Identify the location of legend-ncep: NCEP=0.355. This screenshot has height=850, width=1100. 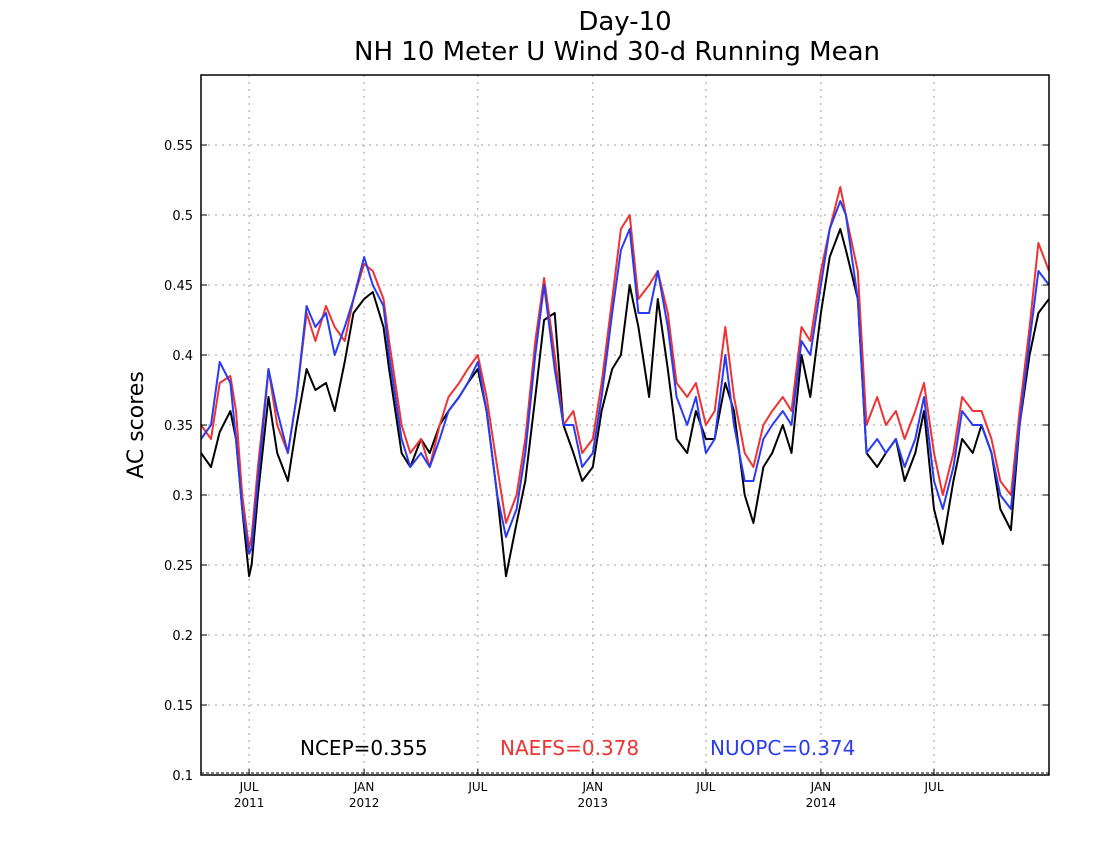
(364, 748).